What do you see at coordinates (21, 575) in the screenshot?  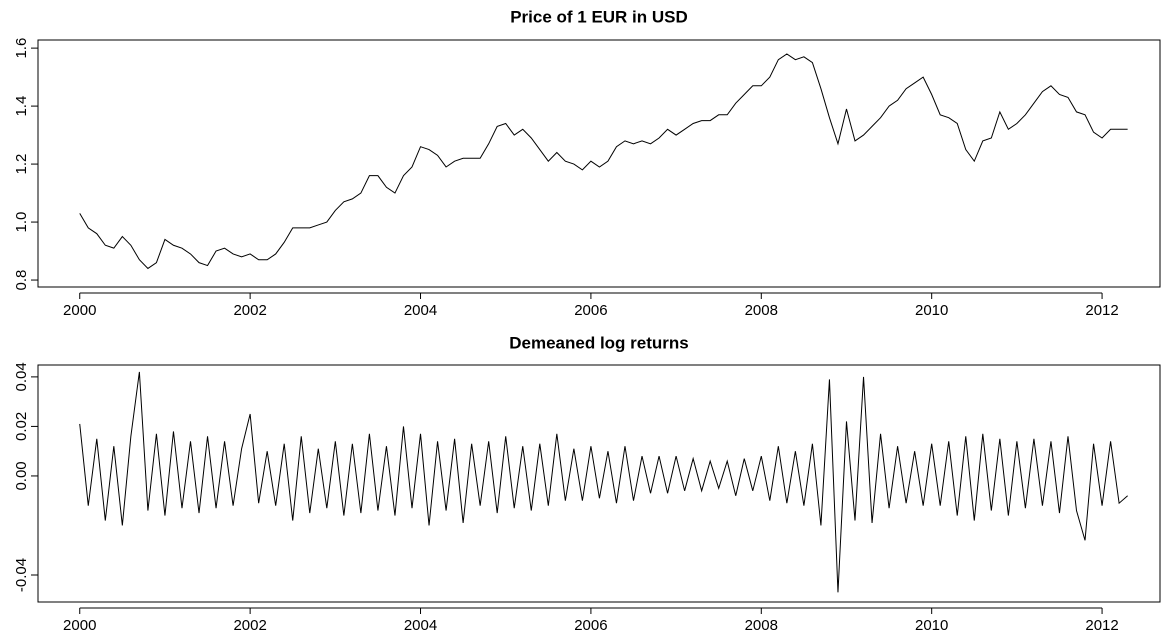 I see `y-tick-label: -0.04` at bounding box center [21, 575].